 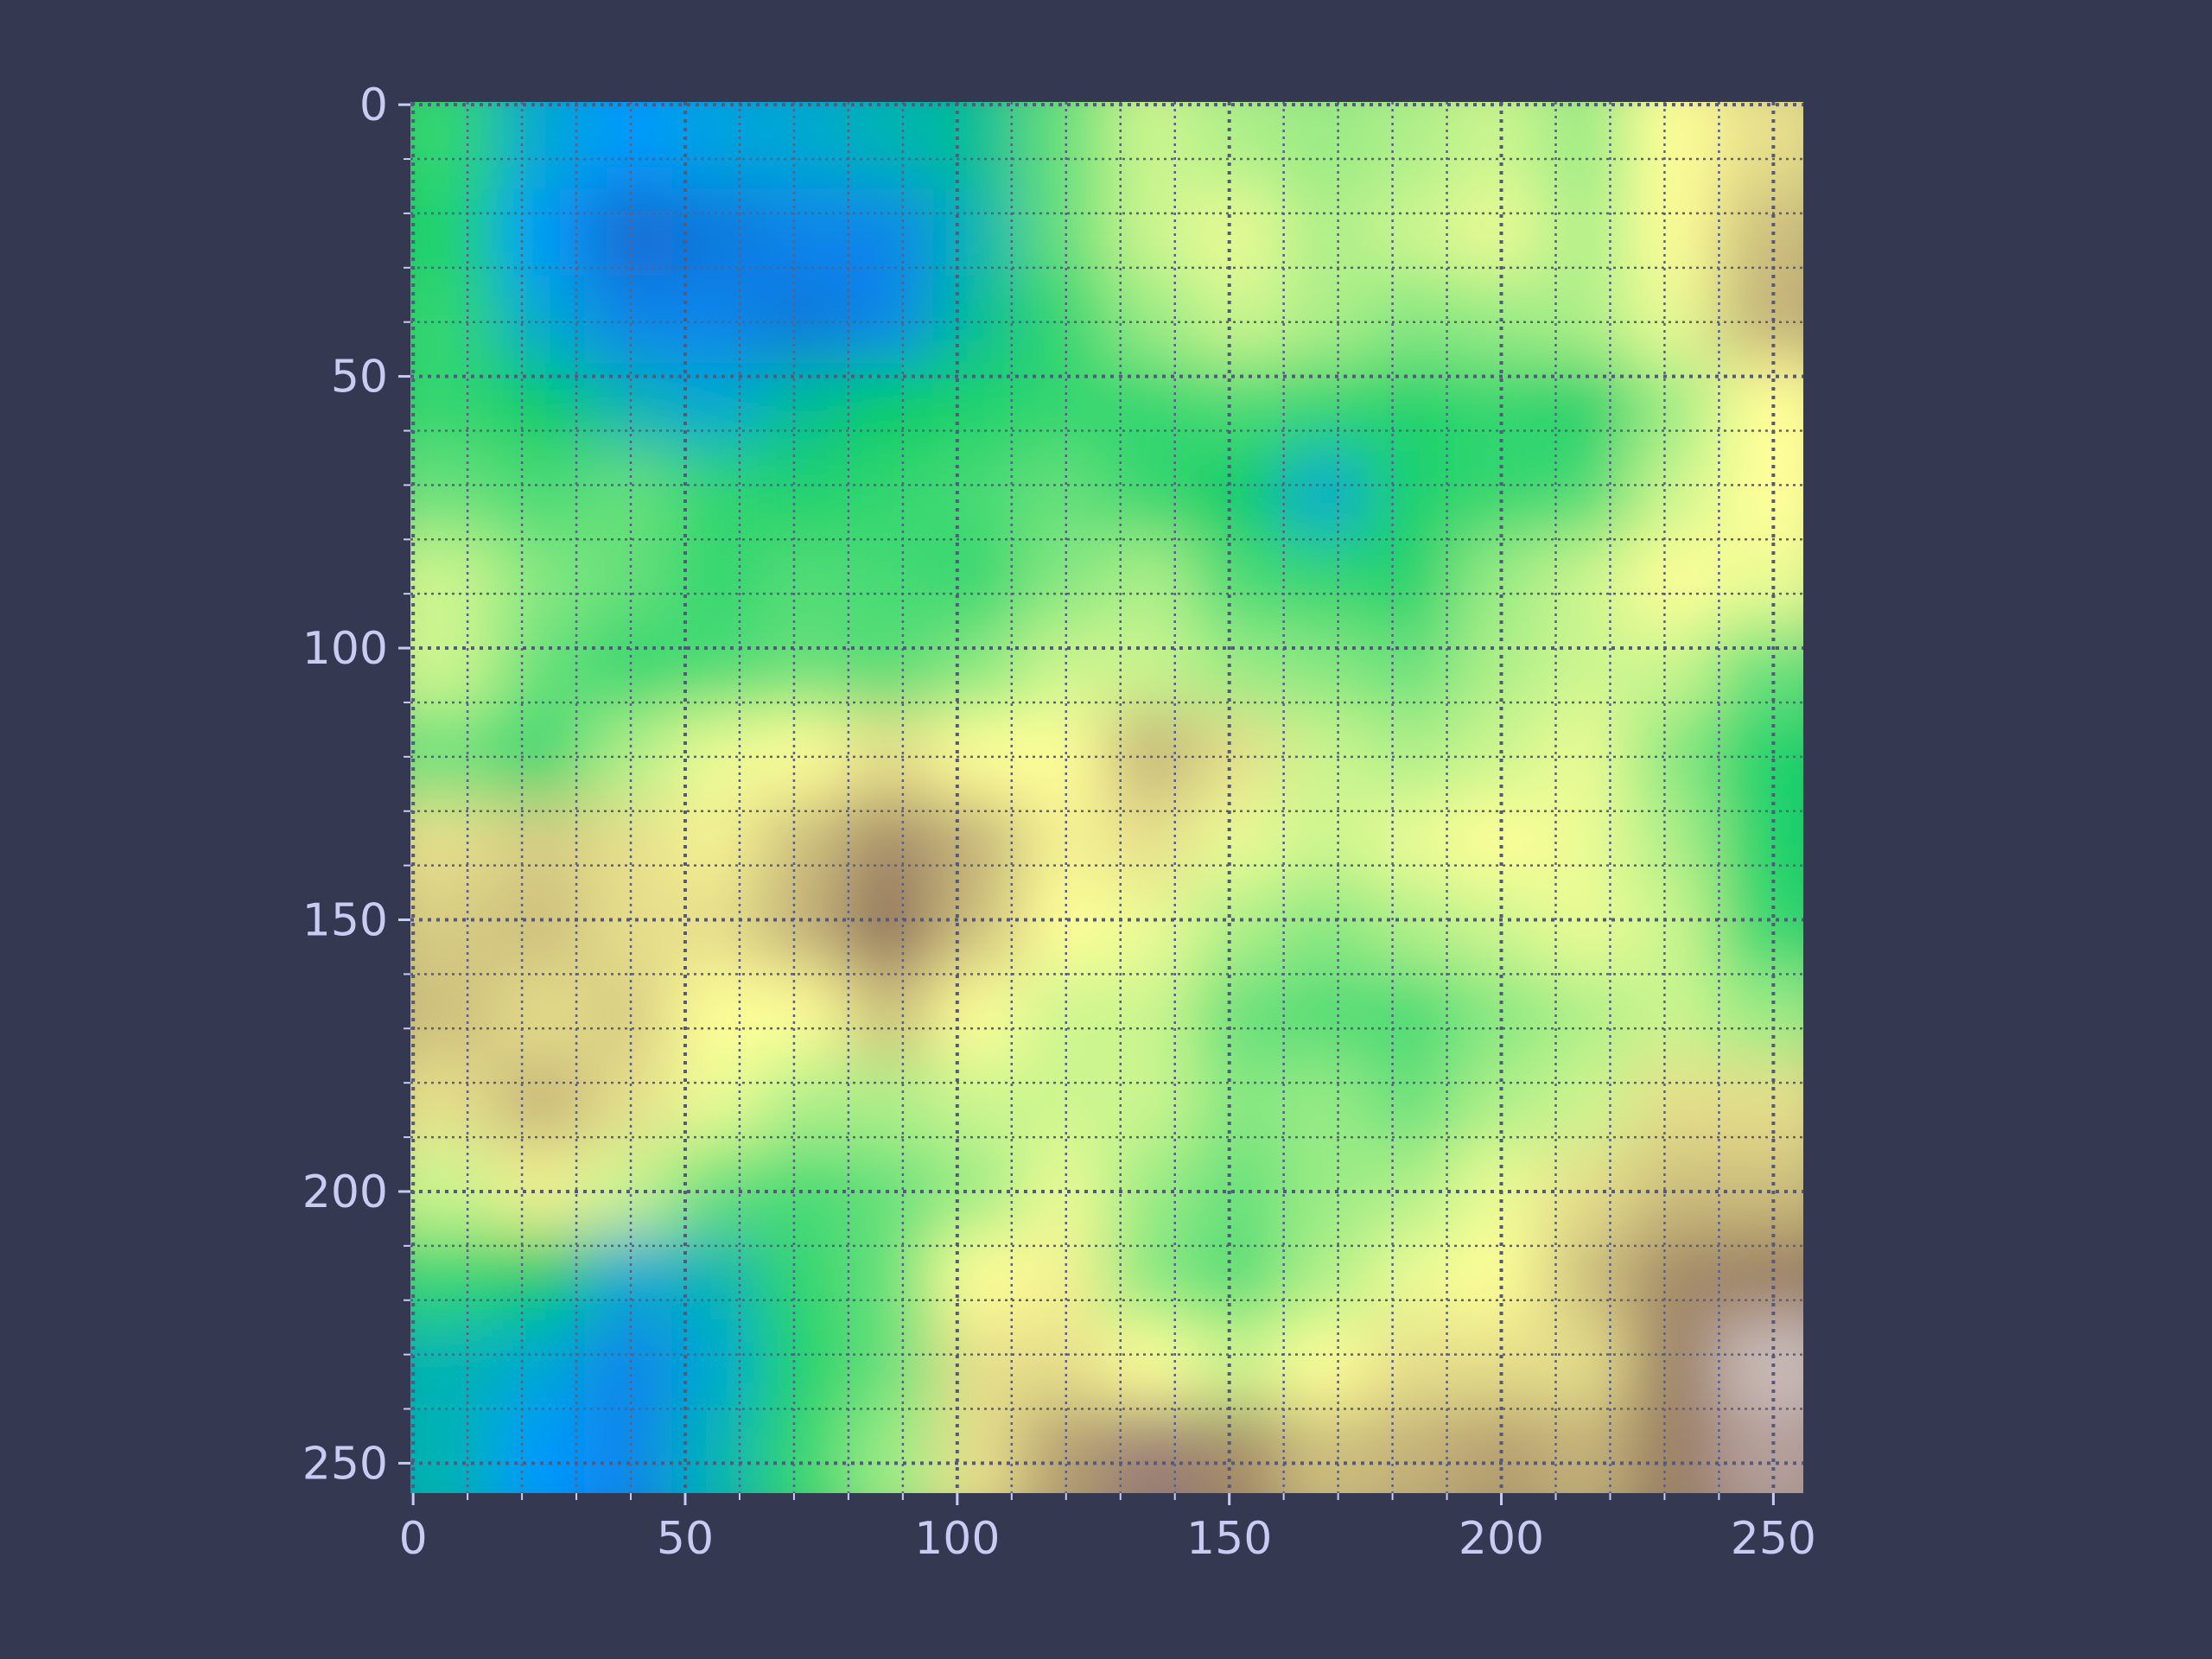 I want to click on y-tick-label: 50, so click(x=359, y=378).